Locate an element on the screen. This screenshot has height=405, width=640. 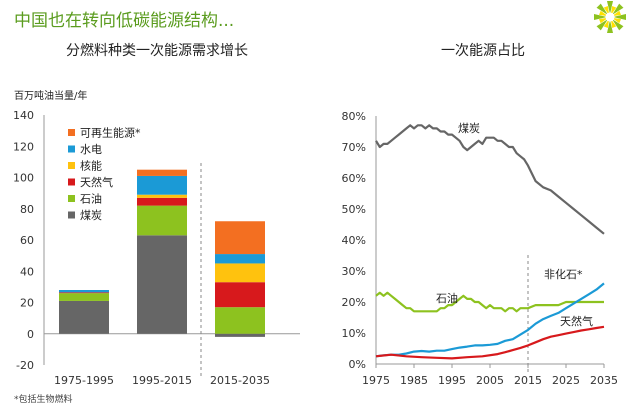
x-tick-label: 1995 is located at coordinates (452, 380).